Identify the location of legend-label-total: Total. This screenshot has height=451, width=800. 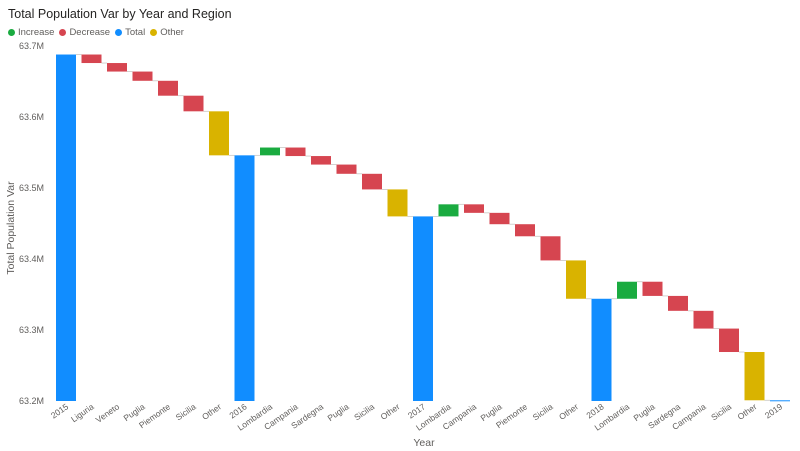
(135, 32).